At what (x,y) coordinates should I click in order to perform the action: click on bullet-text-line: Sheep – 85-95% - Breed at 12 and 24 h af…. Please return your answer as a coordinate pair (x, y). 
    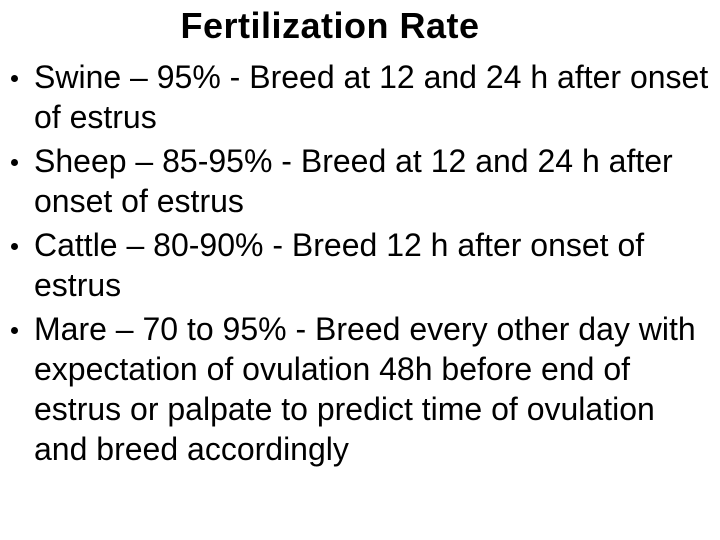
    Looking at the image, I should click on (353, 161).